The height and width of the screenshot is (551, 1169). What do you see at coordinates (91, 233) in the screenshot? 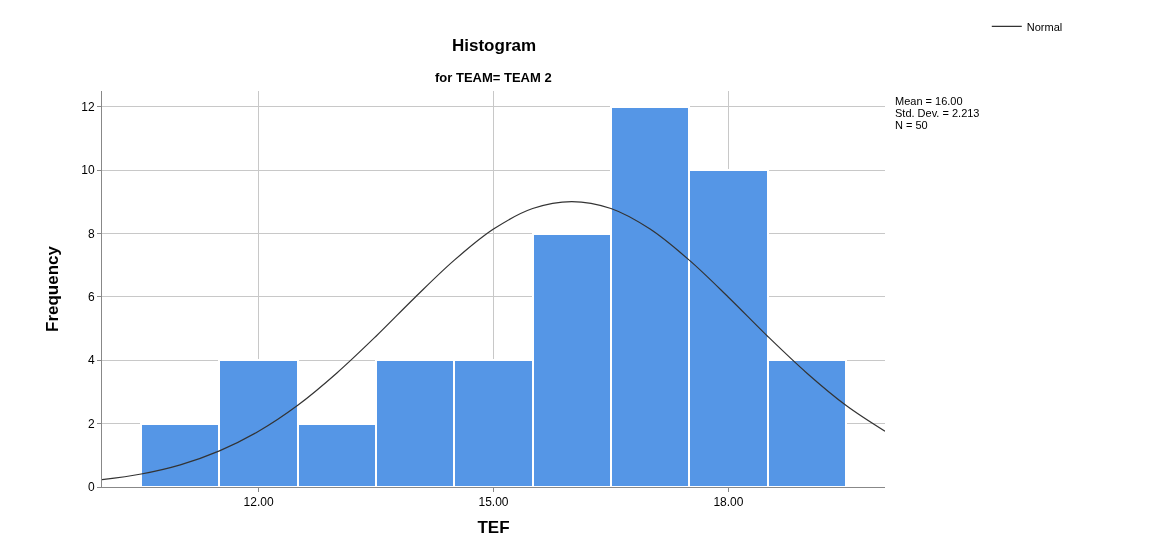
I see `y-tick-label: 8` at bounding box center [91, 233].